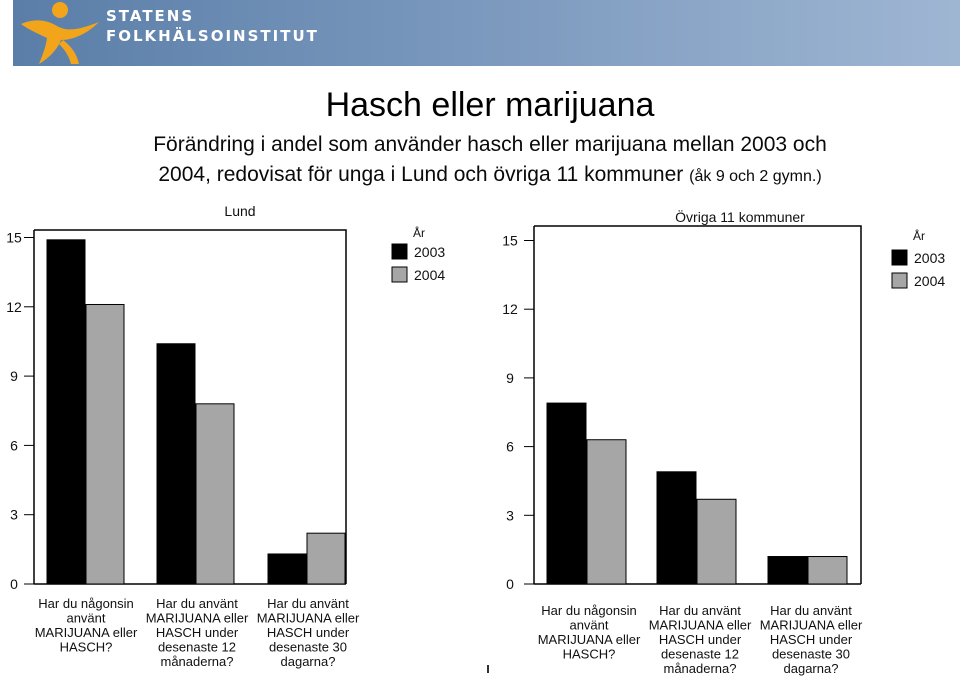 The height and width of the screenshot is (680, 960). What do you see at coordinates (510, 515) in the screenshot?
I see `chart2-ytick-label: 3` at bounding box center [510, 515].